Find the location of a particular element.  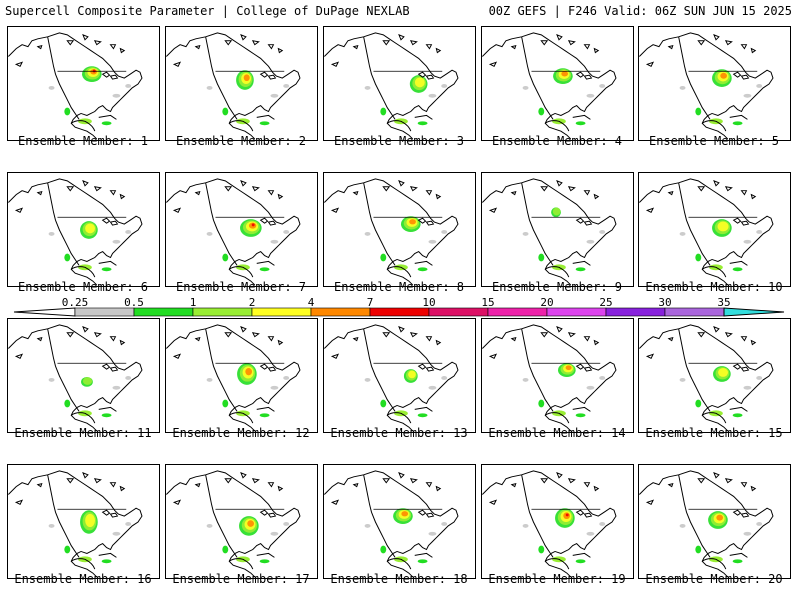

ensemble-member-label: Ensemble Member: 4 is located at coordinates (557, 141).